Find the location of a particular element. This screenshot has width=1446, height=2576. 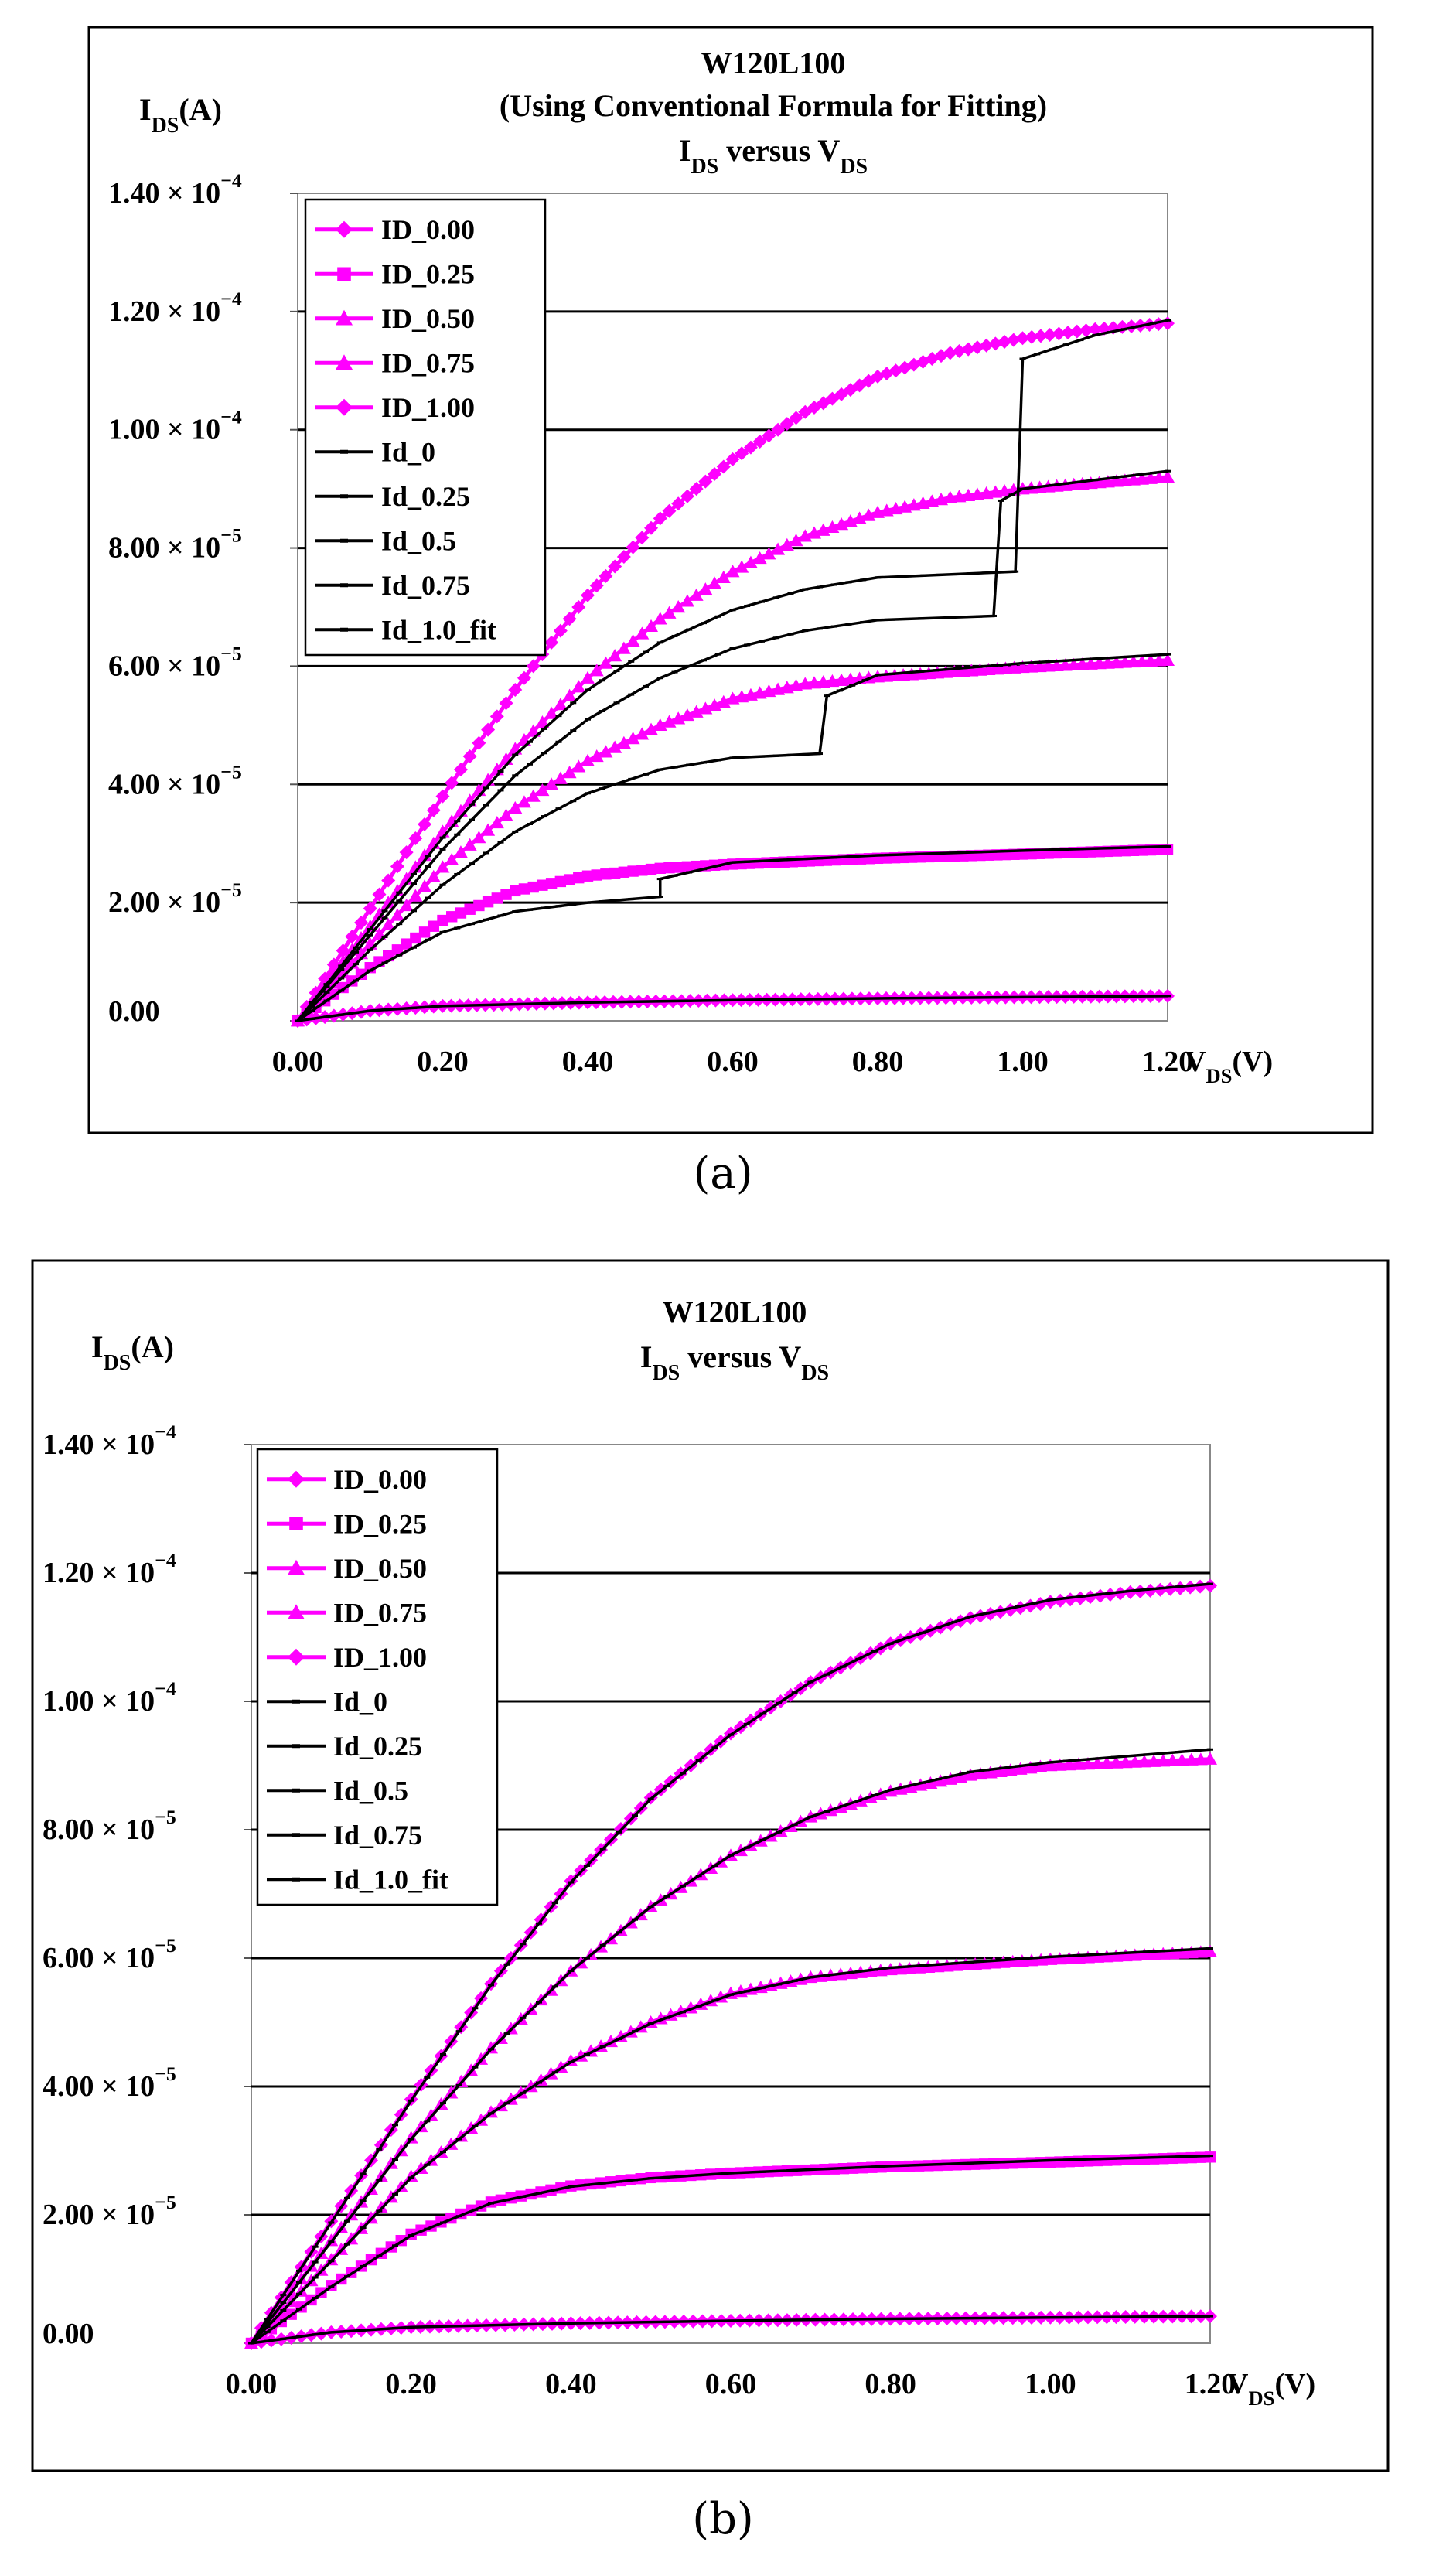

x-axis-label: VDS(V) is located at coordinates (1229, 1067).